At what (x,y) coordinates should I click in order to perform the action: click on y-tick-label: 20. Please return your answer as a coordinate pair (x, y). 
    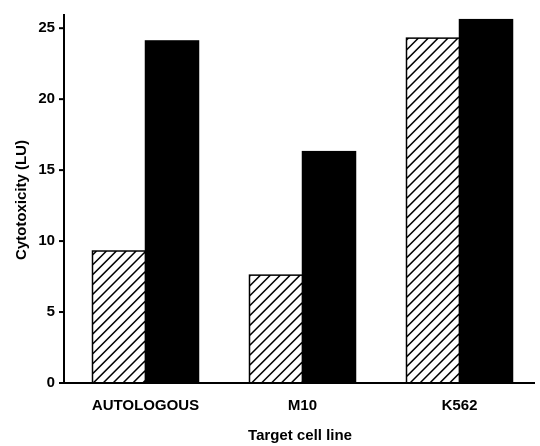
    Looking at the image, I should click on (46, 98).